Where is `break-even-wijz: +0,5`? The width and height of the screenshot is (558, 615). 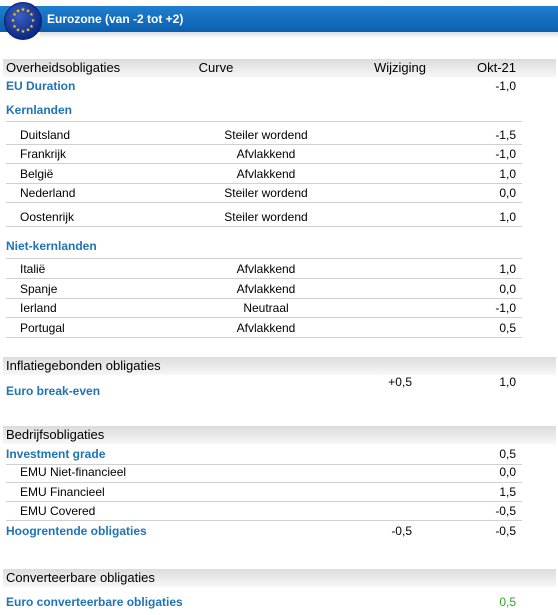 break-even-wijz: +0,5 is located at coordinates (400, 382).